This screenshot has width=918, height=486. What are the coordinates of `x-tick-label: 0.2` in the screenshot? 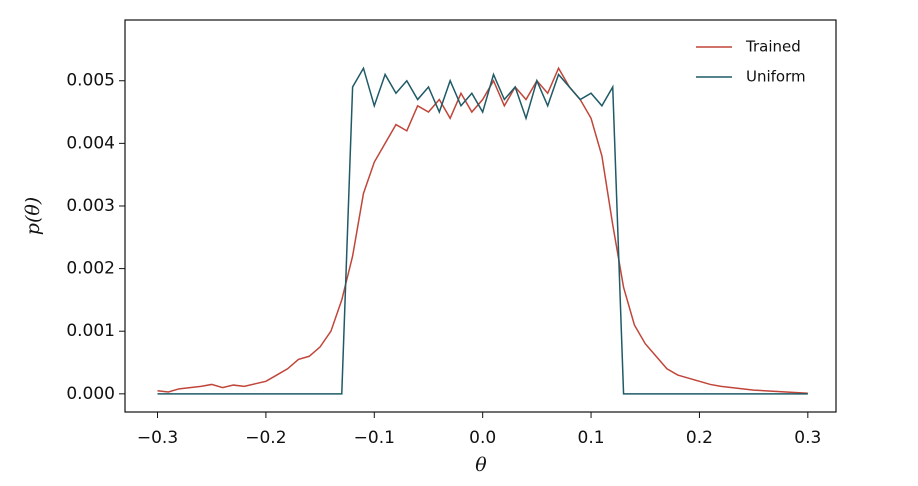 It's located at (699, 438).